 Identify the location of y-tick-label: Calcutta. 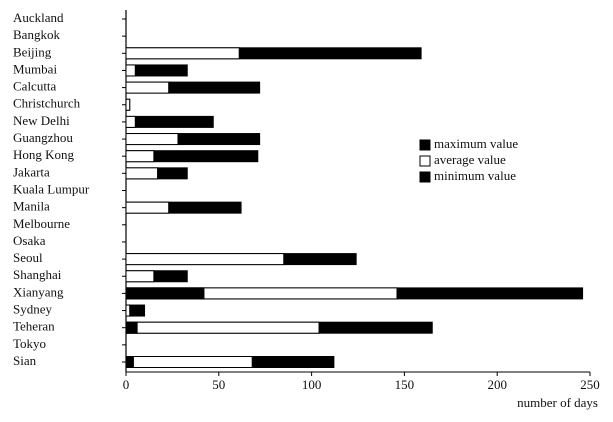
(35, 86).